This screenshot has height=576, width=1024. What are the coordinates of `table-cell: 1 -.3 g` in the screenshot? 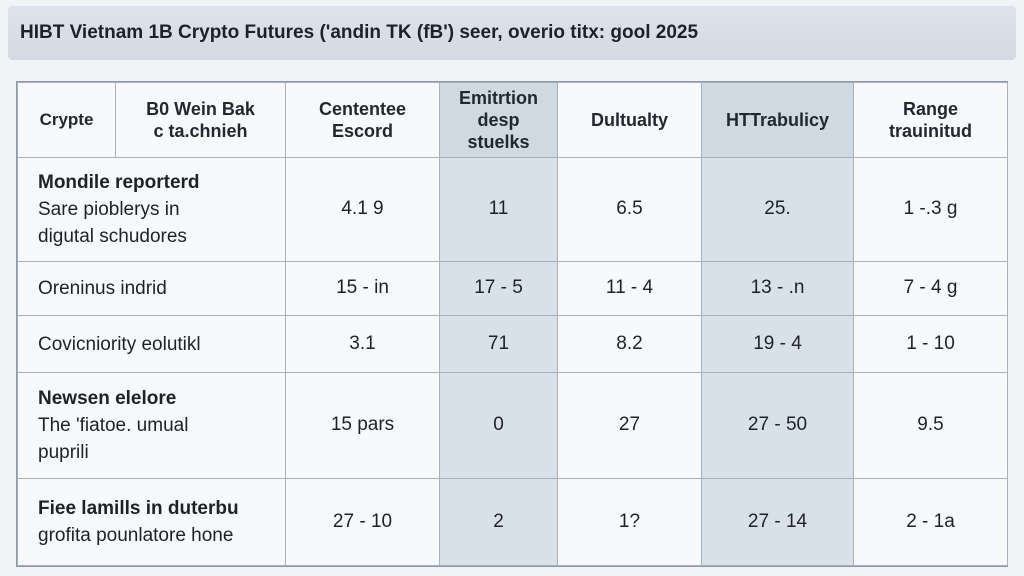 It's located at (930, 209).